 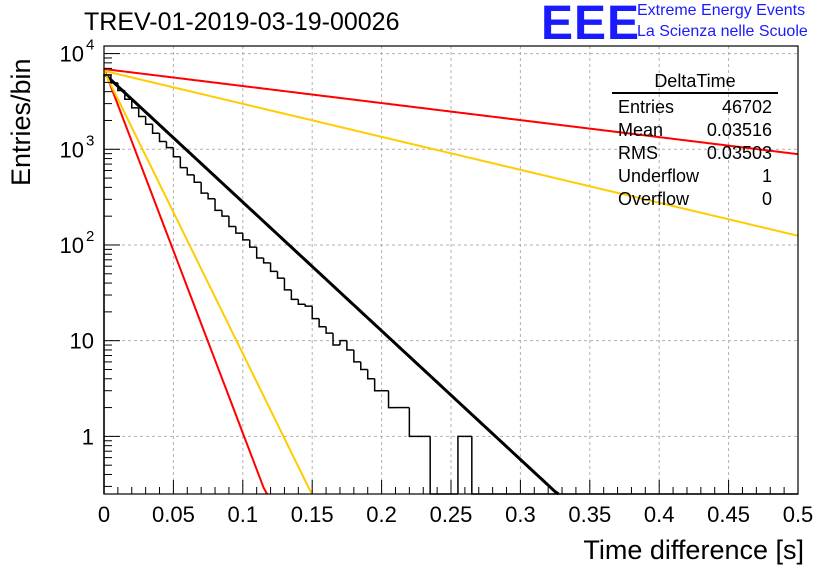 I want to click on stats-label: RMS, so click(x=638, y=153).